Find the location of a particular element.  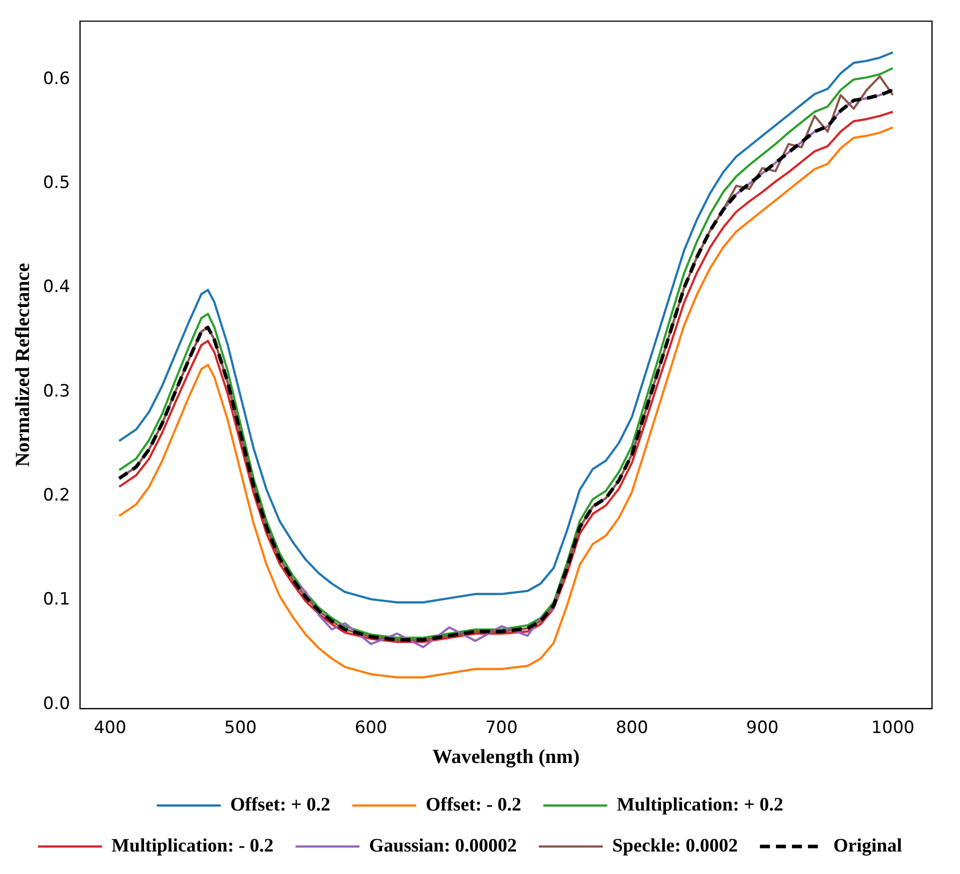

x-tick-label: 1000 is located at coordinates (892, 728).